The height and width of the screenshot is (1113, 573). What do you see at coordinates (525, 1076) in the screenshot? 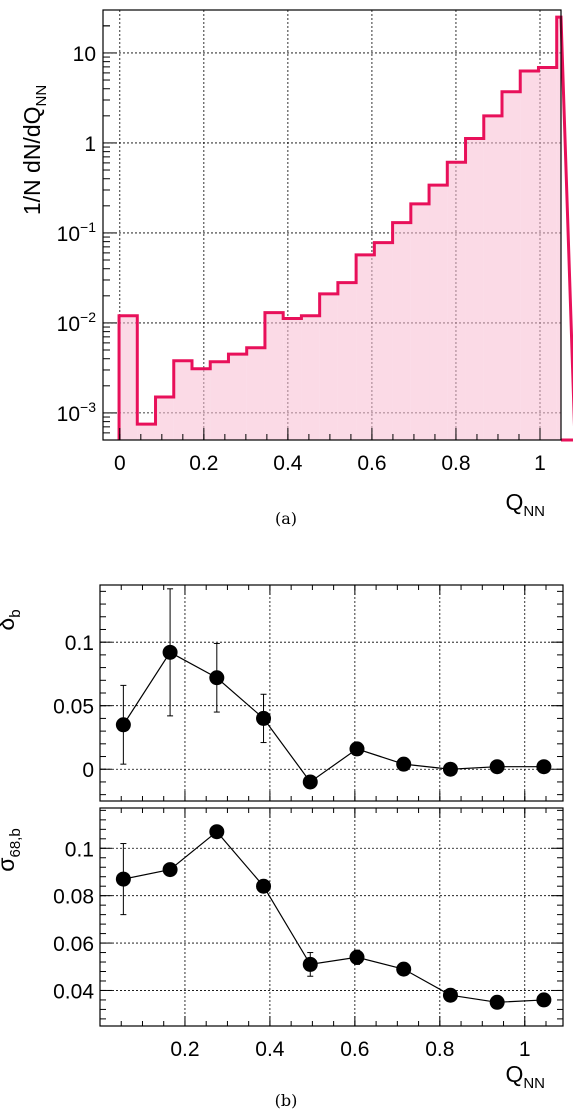
I see `sigma-68b-x-axis-title: QNN` at bounding box center [525, 1076].